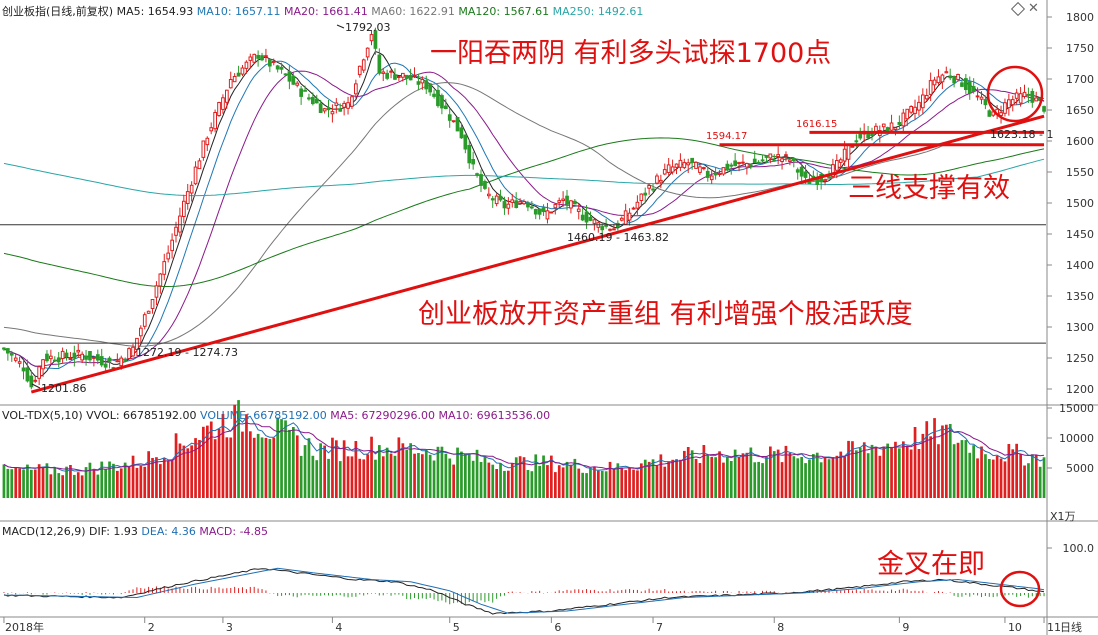  I want to click on price-tick-label: 1200, so click(1080, 389).